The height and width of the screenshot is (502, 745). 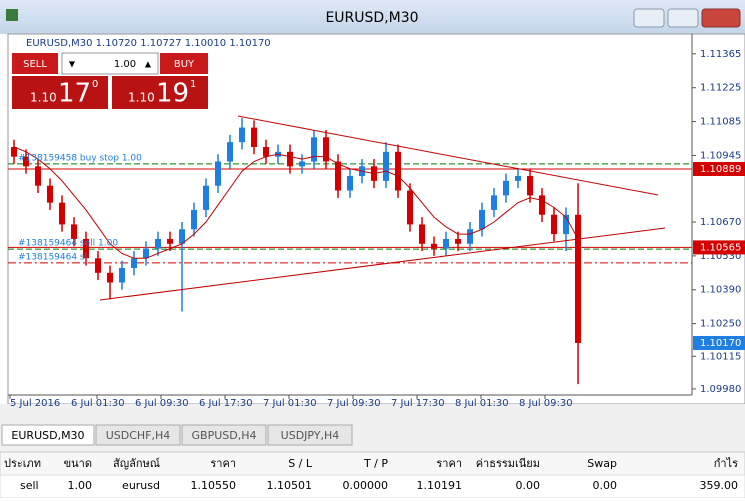 What do you see at coordinates (720, 343) in the screenshot?
I see `price-level-label: 1.10170` at bounding box center [720, 343].